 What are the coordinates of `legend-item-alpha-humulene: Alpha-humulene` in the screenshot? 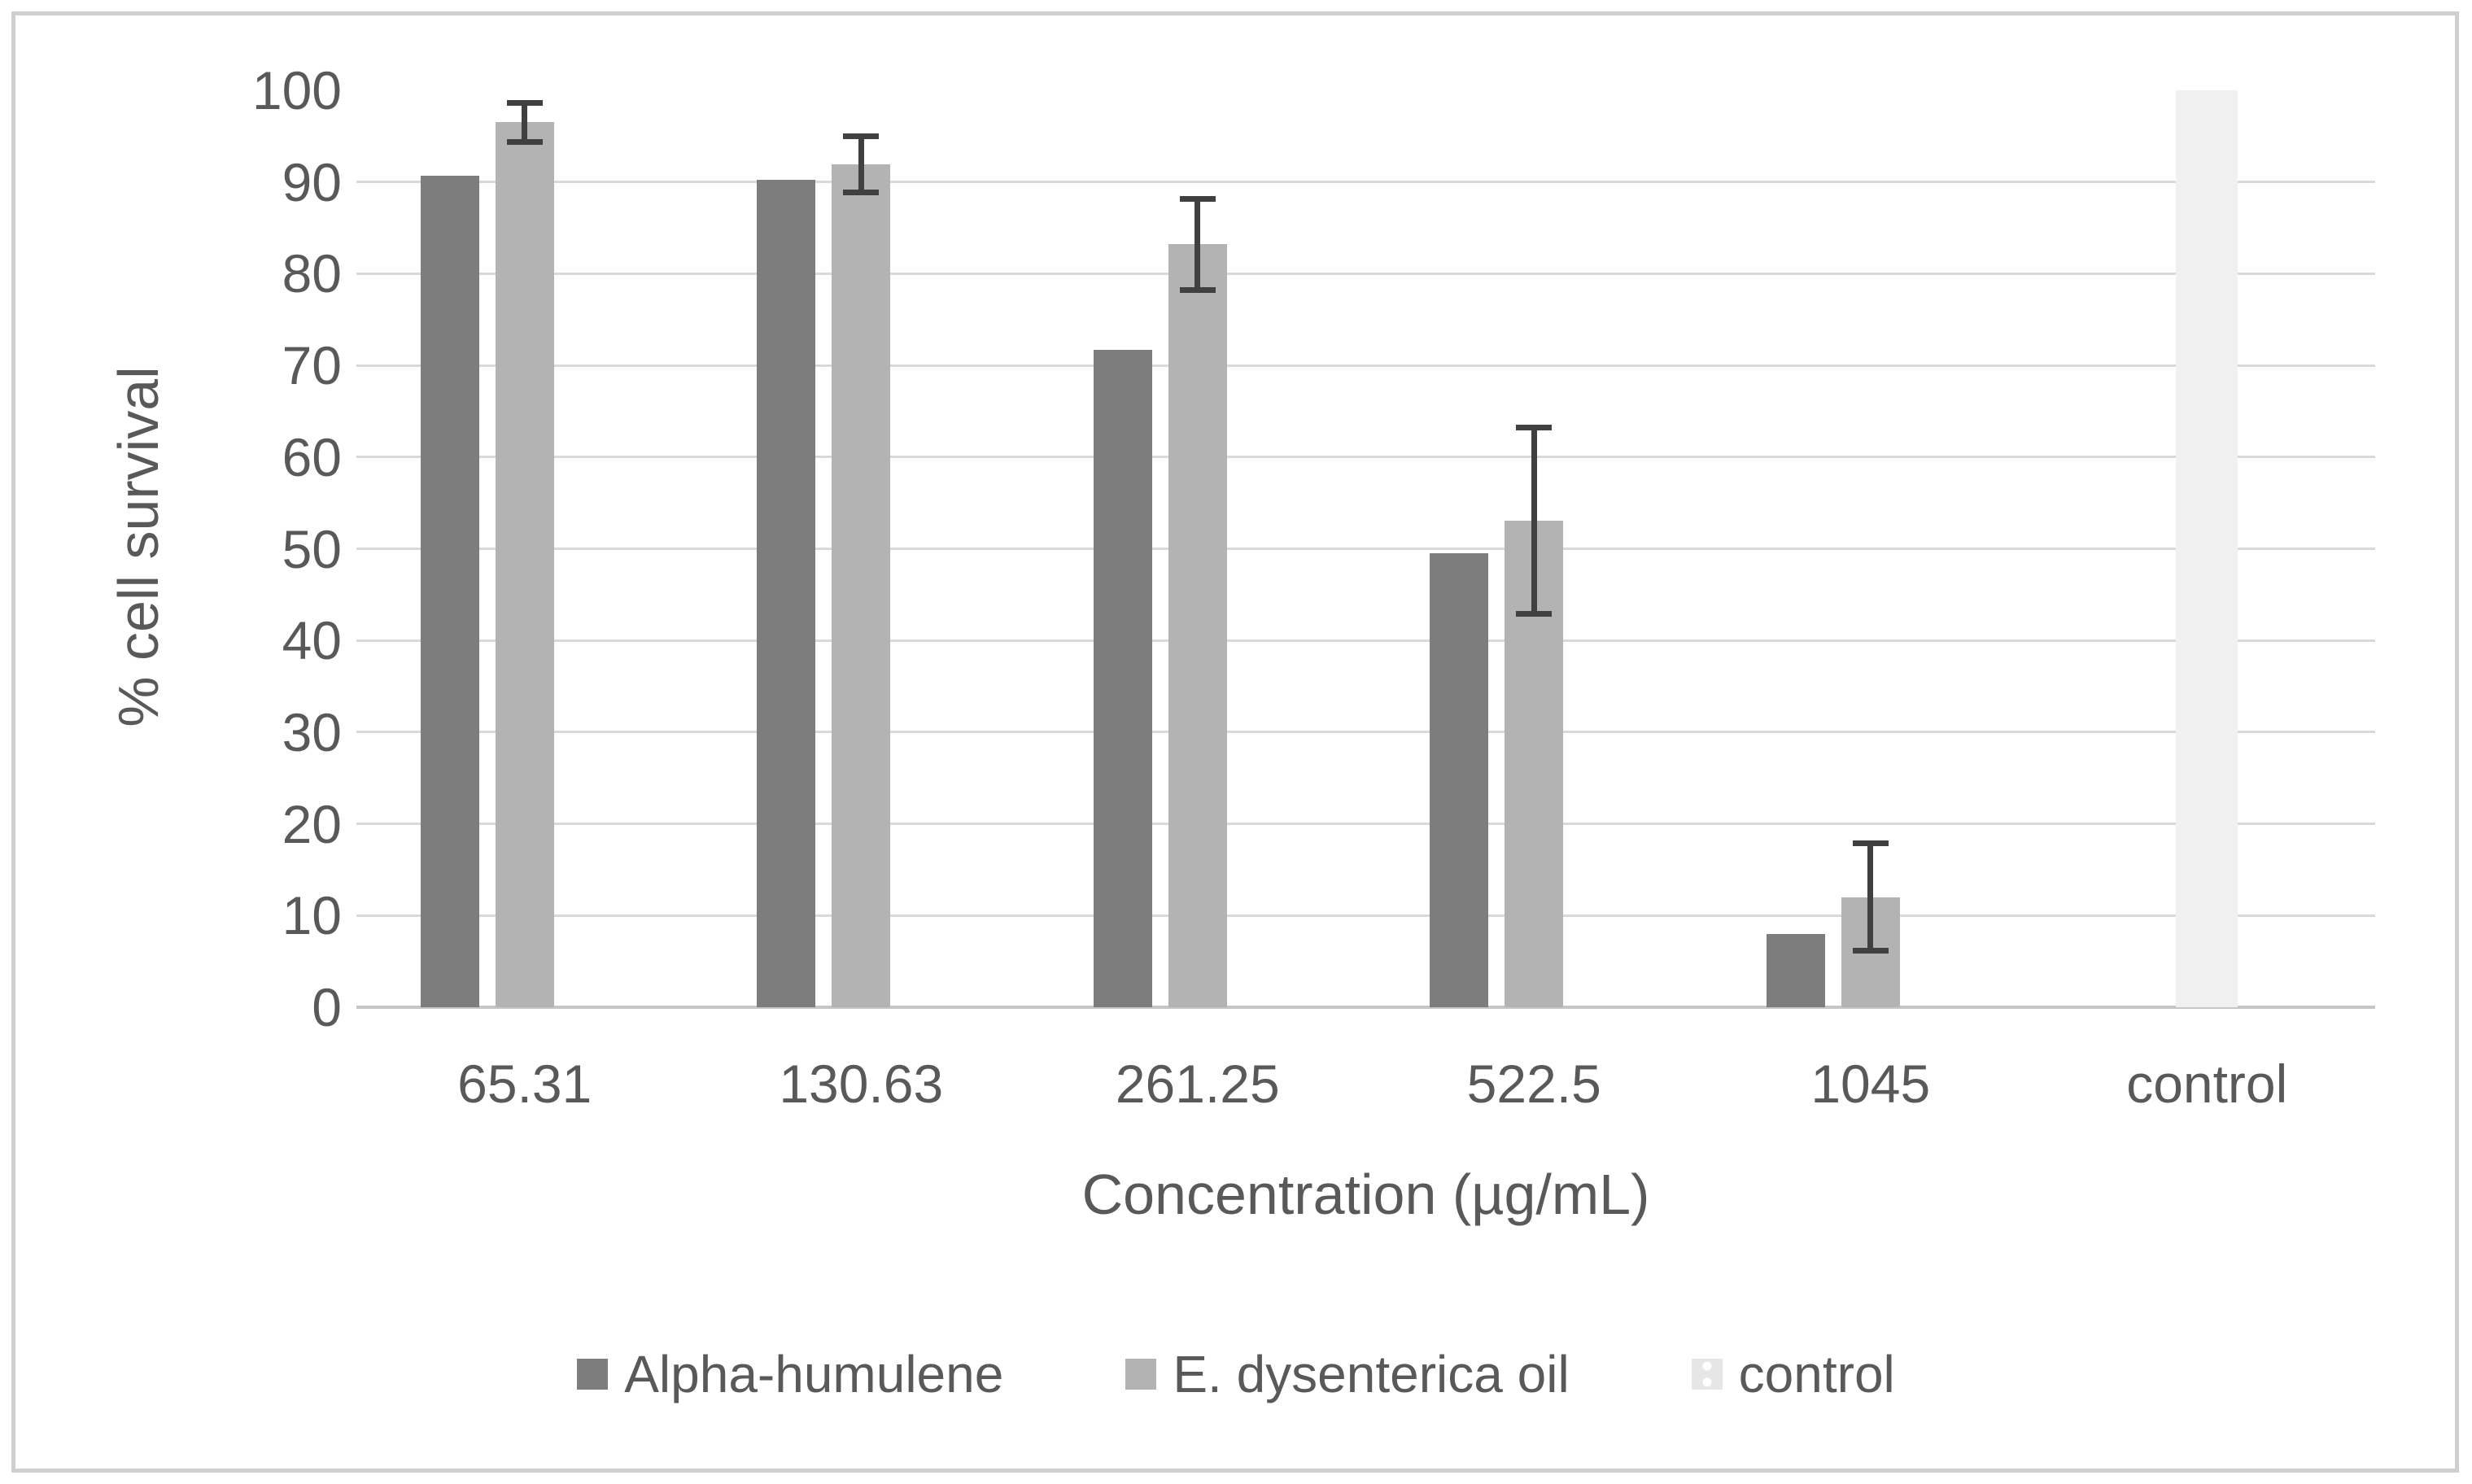 It's located at (790, 1374).